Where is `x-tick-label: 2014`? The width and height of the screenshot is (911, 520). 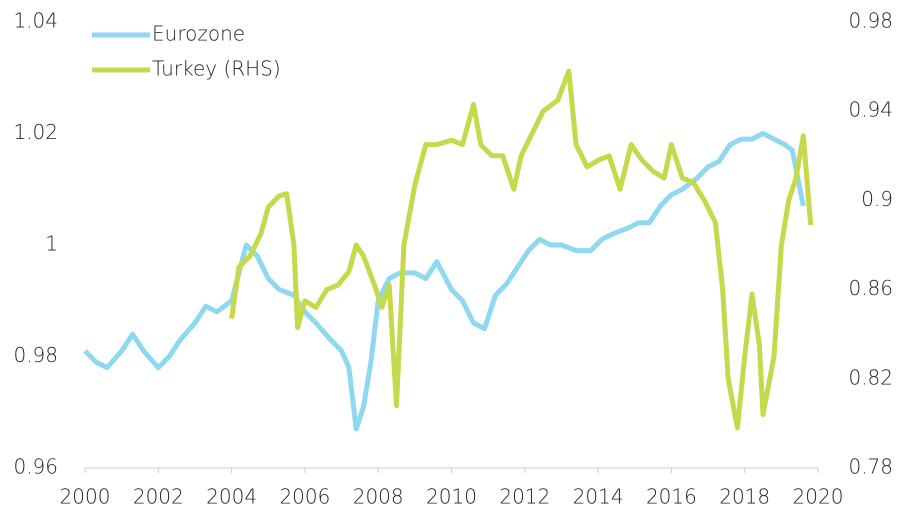
x-tick-label: 2014 is located at coordinates (598, 497).